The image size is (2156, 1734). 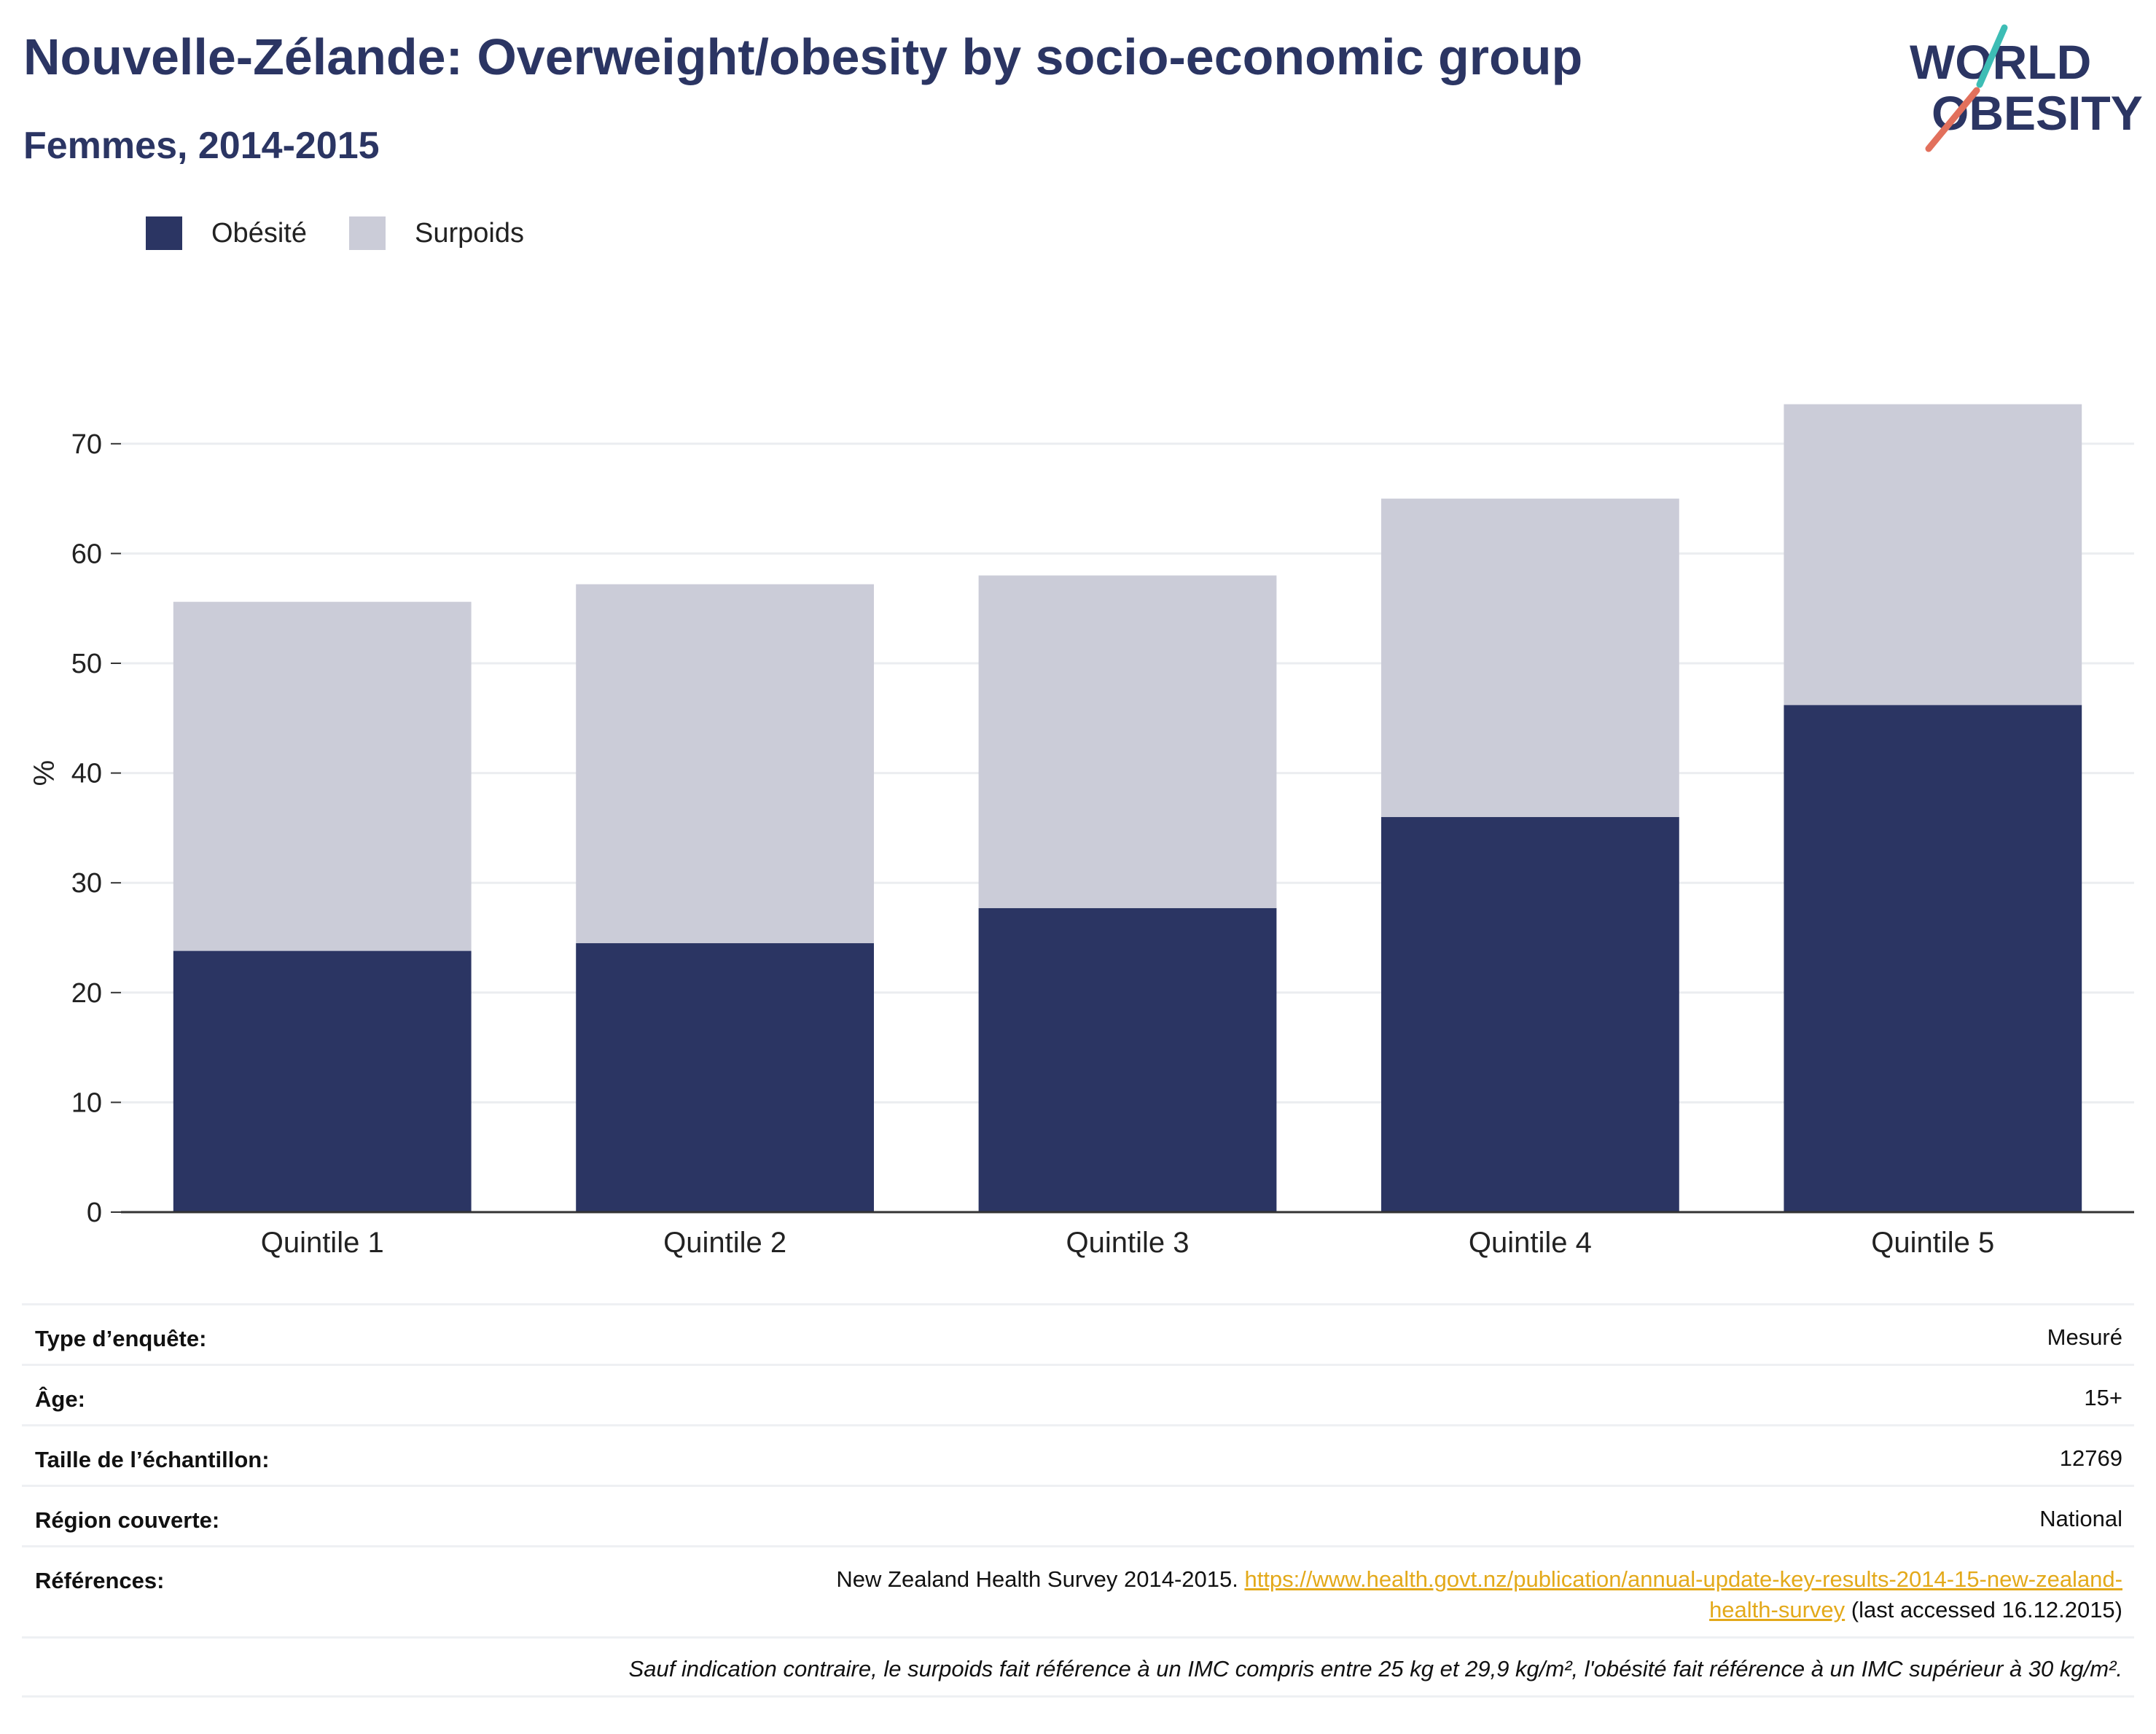 What do you see at coordinates (86, 444) in the screenshot?
I see `y-tick-label: 70` at bounding box center [86, 444].